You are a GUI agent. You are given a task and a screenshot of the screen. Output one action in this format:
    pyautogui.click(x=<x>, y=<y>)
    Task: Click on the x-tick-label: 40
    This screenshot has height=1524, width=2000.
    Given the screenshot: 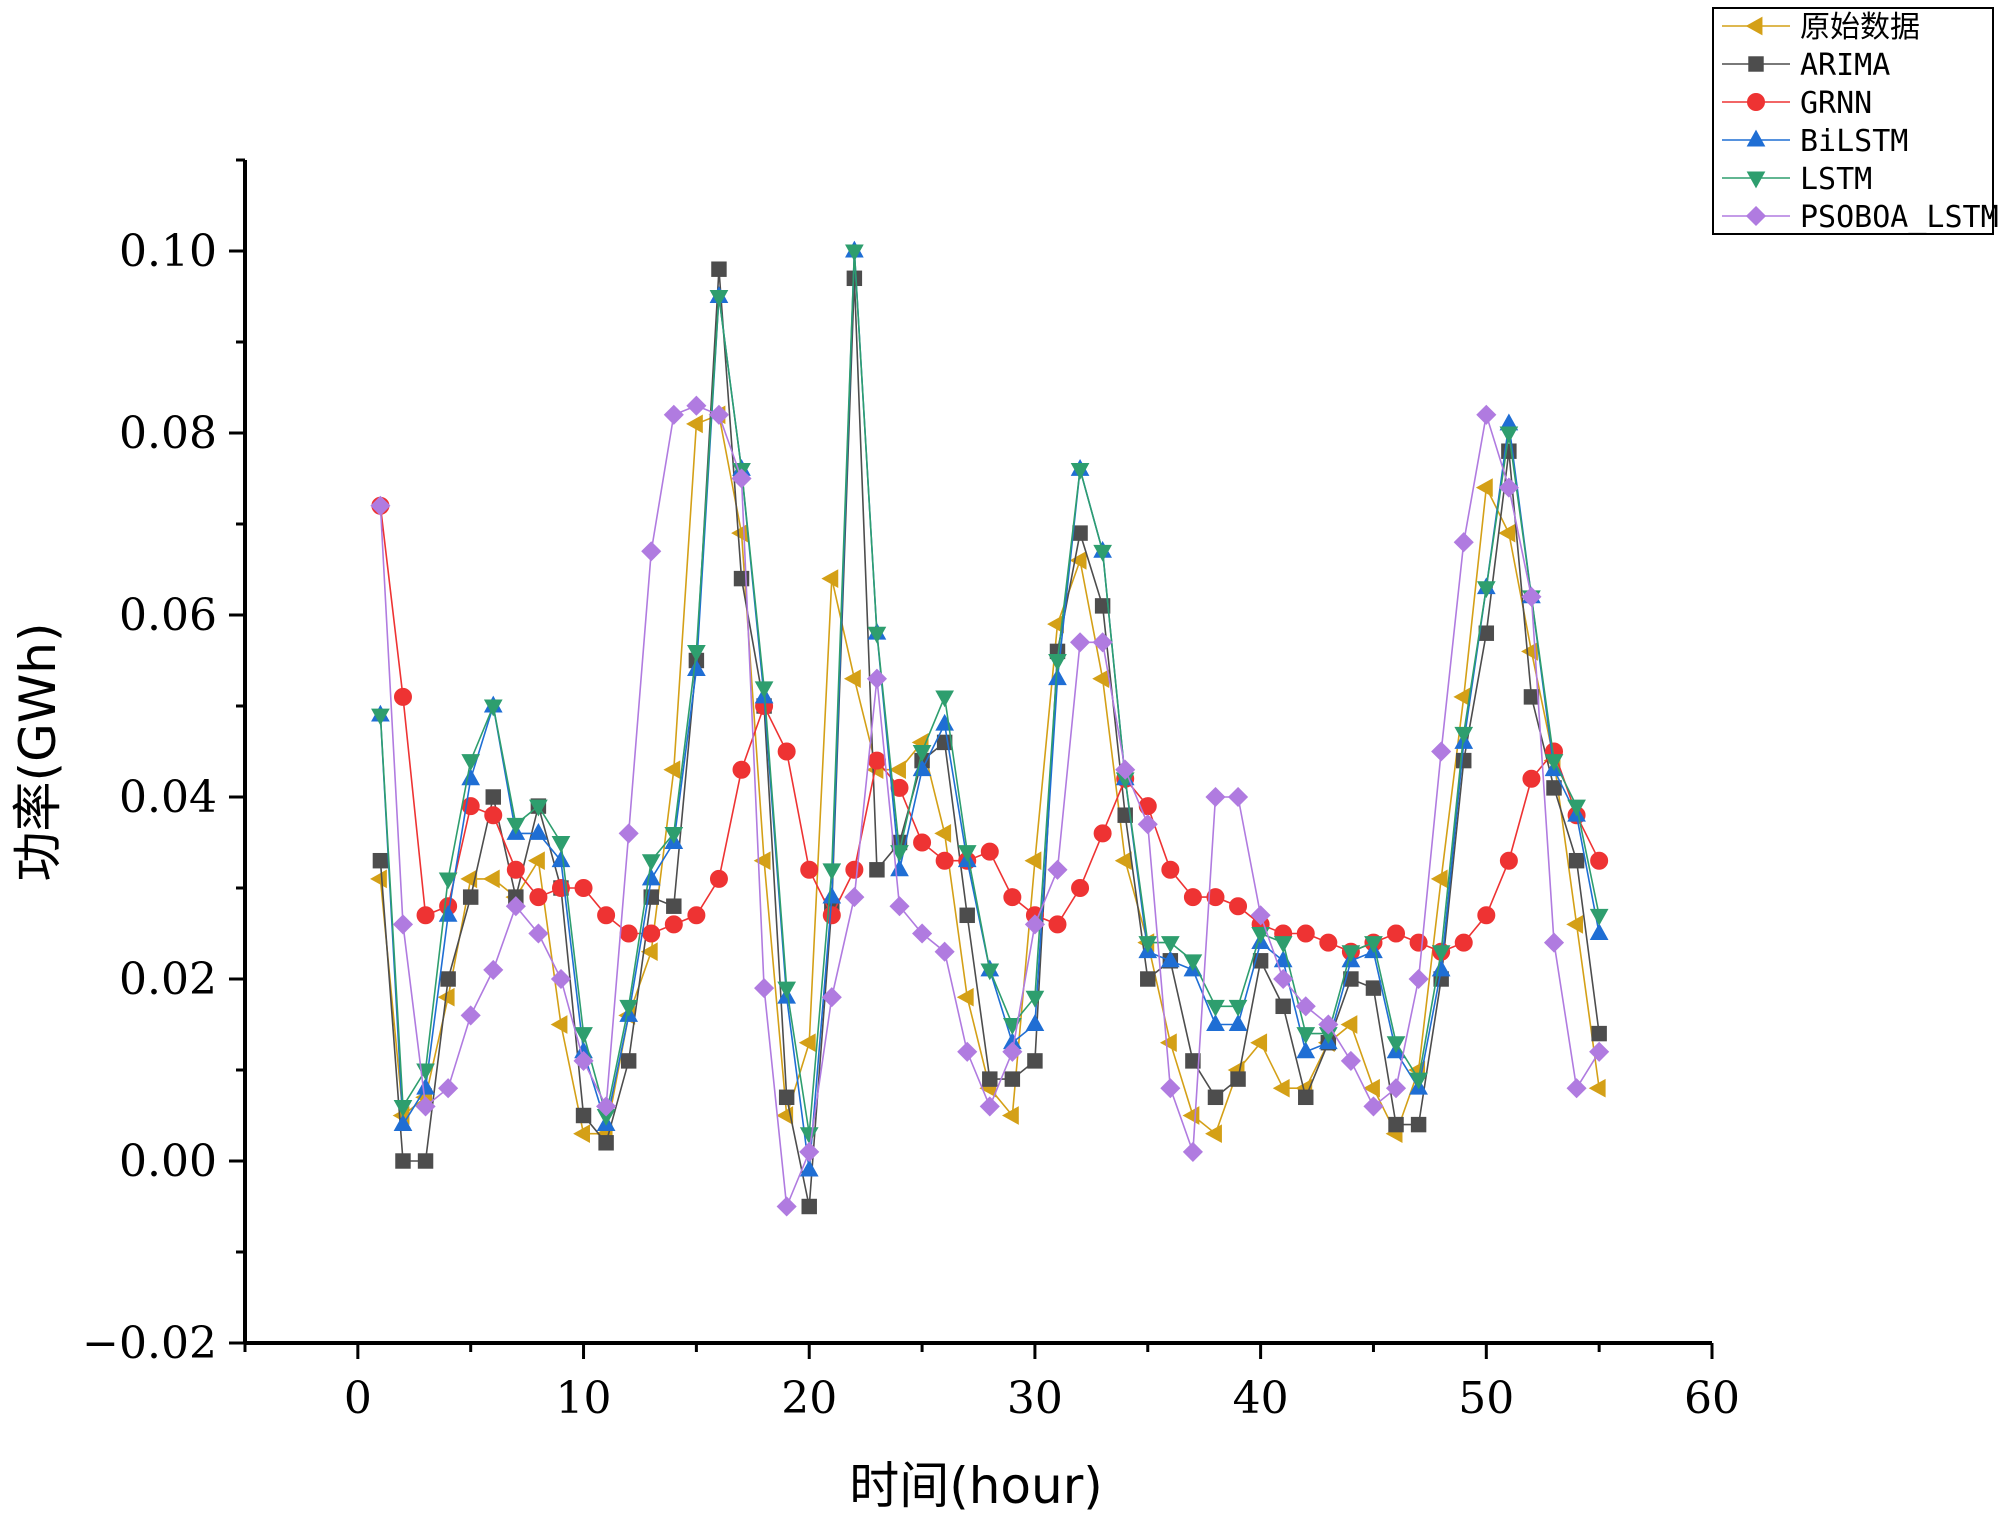 What is the action you would take?
    pyautogui.click(x=1261, y=1398)
    